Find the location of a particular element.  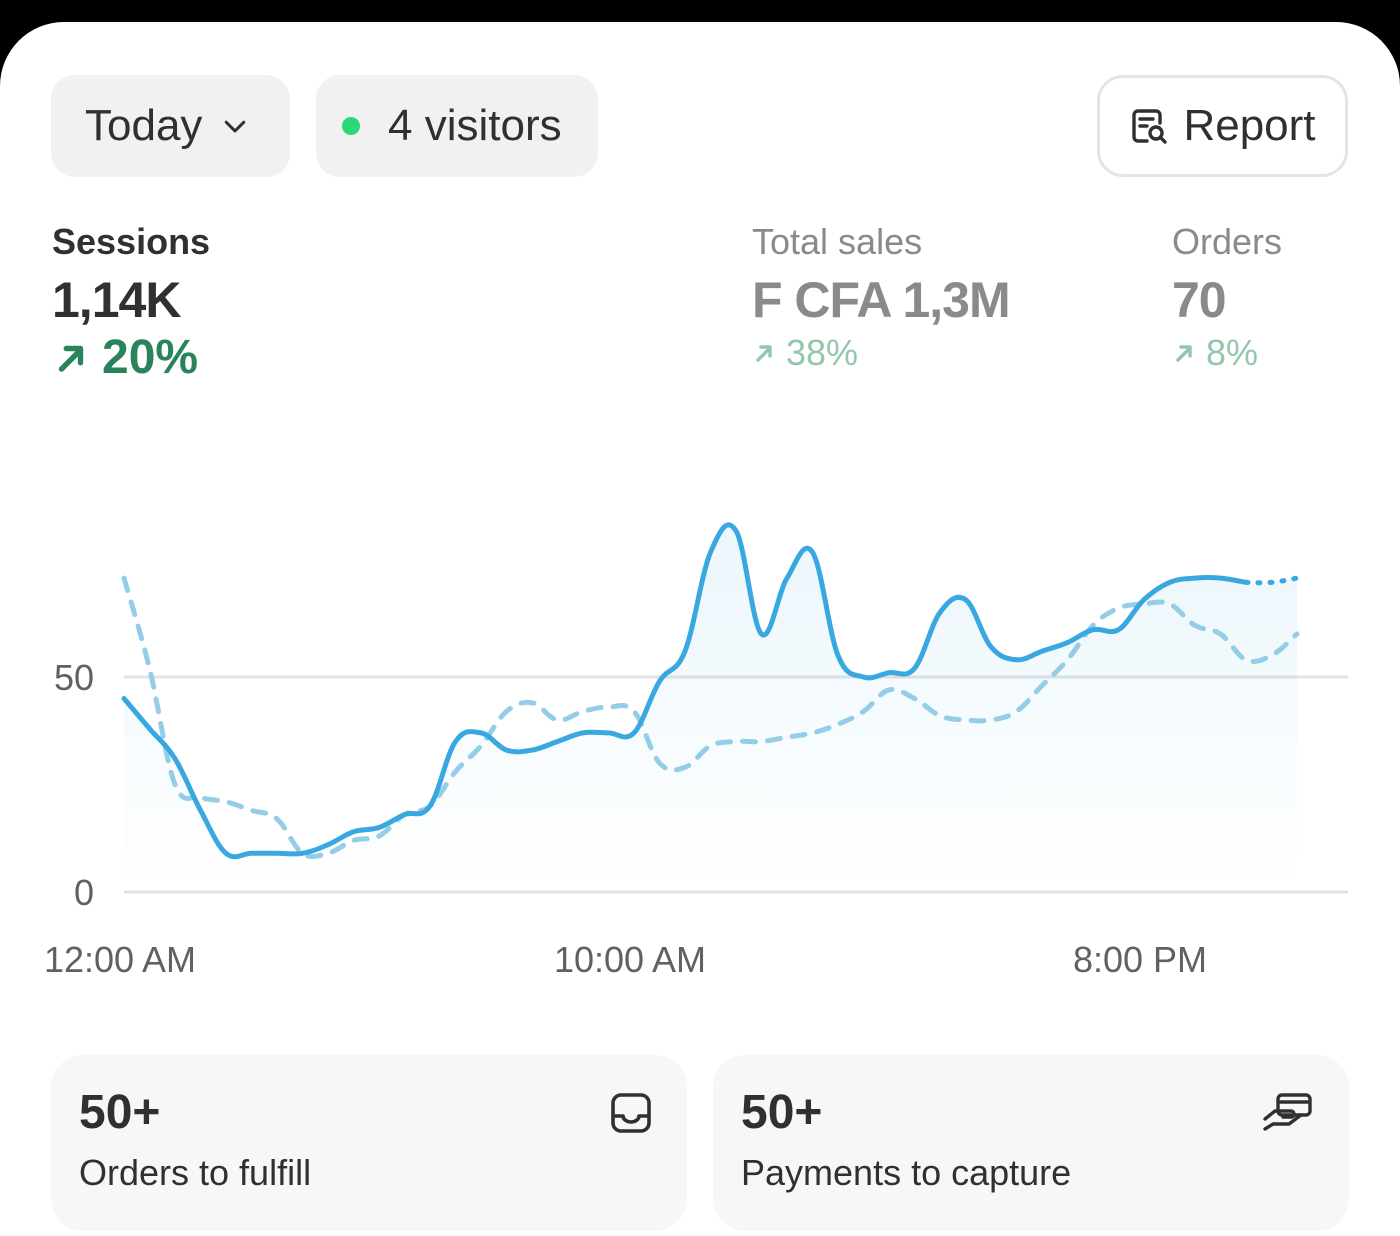

x-tick-label: 8:00 PM is located at coordinates (1140, 959).